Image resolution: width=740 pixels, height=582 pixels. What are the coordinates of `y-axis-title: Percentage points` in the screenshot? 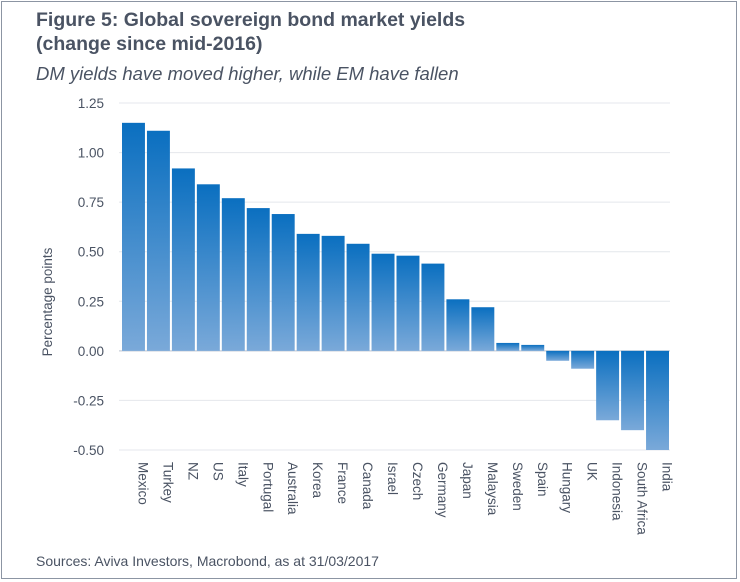 It's located at (47, 301).